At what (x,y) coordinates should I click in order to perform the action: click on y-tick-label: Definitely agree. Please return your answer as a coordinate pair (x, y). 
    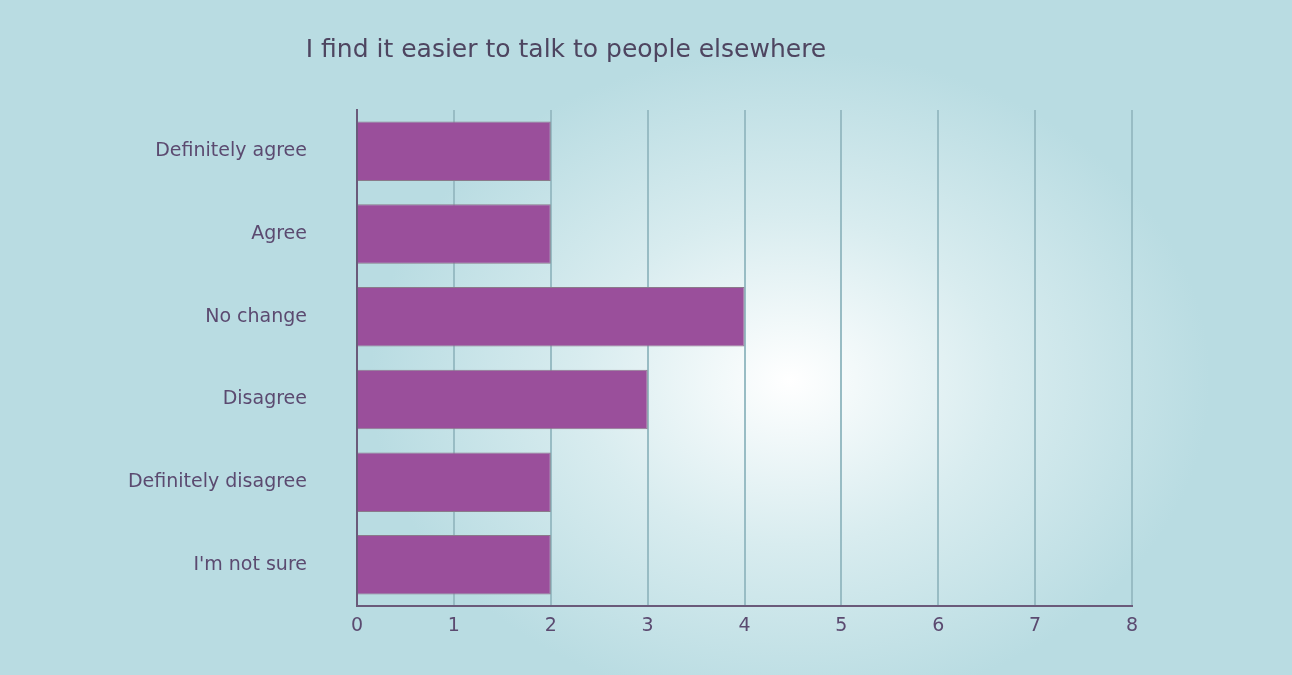
    Looking at the image, I should click on (231, 149).